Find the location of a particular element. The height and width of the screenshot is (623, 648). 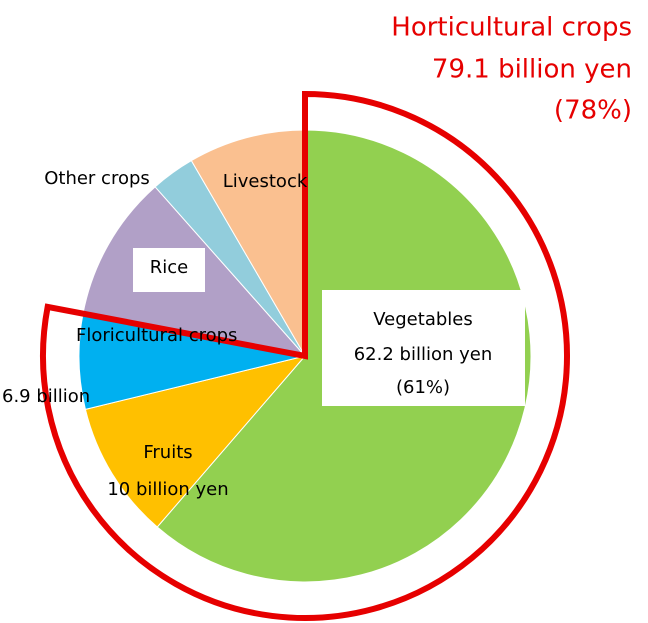

category-label: Other crops is located at coordinates (97, 178).